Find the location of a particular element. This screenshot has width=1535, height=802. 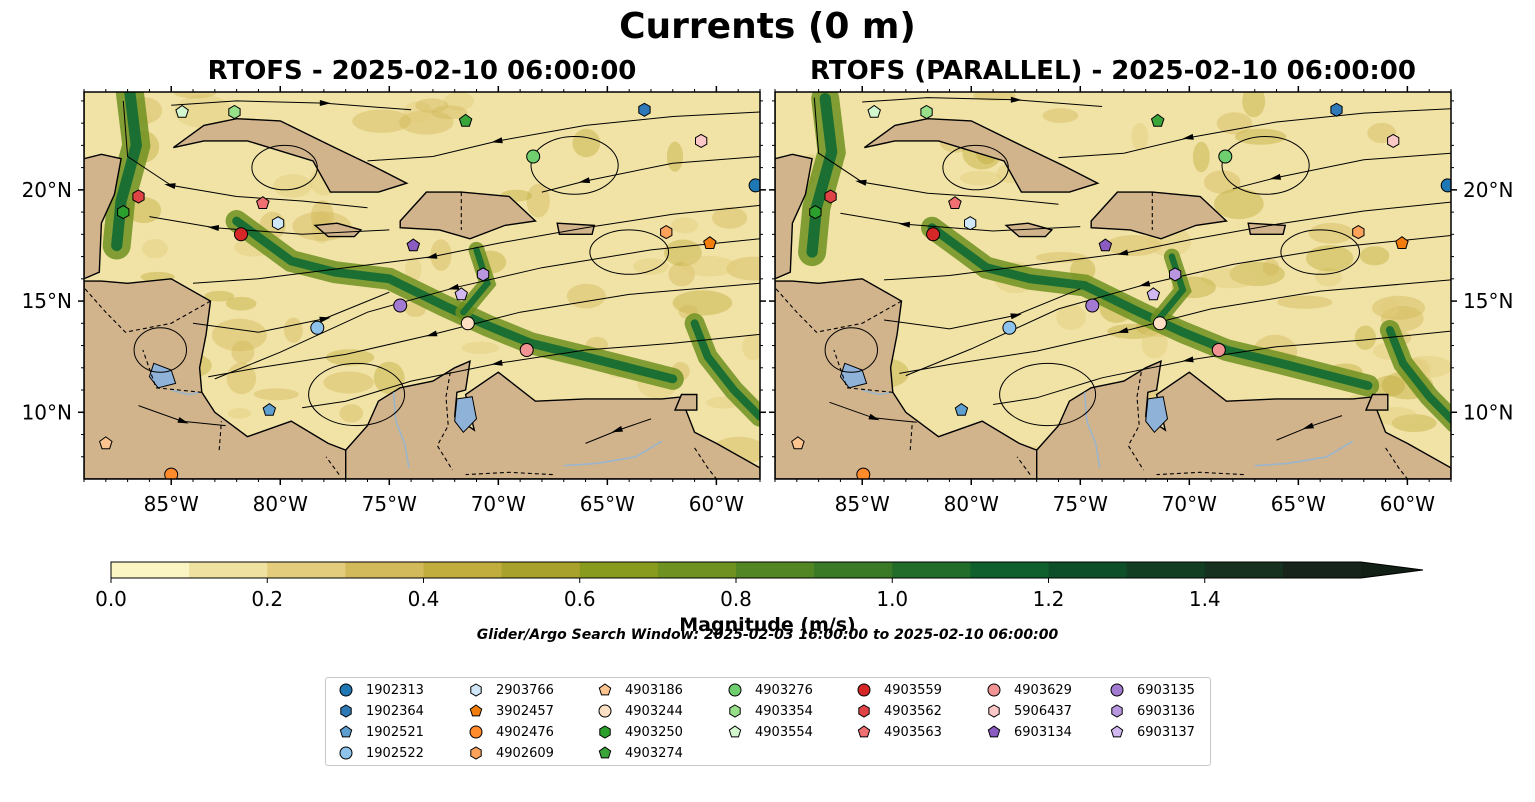

float-marker-4903554-right is located at coordinates (874, 111).